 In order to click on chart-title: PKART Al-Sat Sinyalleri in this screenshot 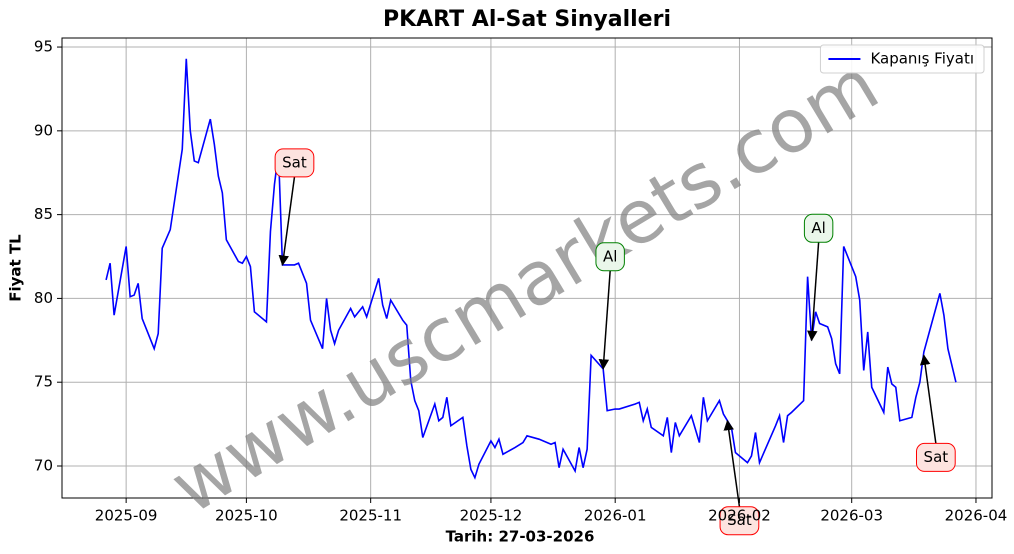, I will do `click(527, 19)`.